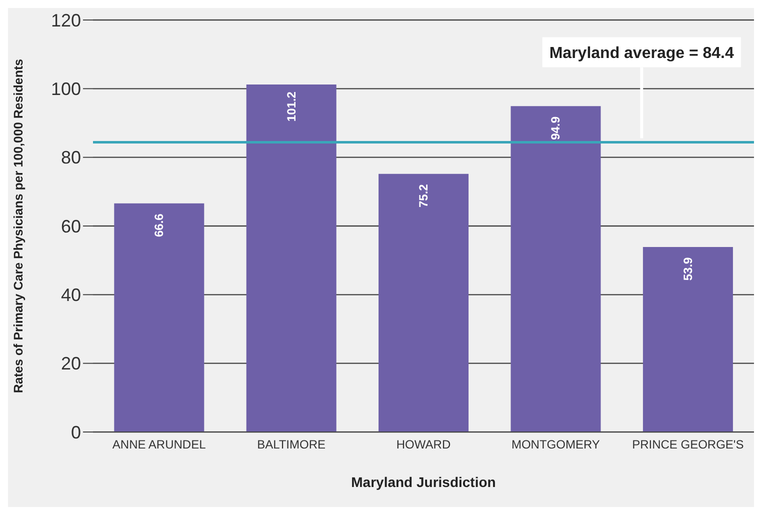 The image size is (762, 515). What do you see at coordinates (423, 445) in the screenshot?
I see `x-tick-label: HOWARD` at bounding box center [423, 445].